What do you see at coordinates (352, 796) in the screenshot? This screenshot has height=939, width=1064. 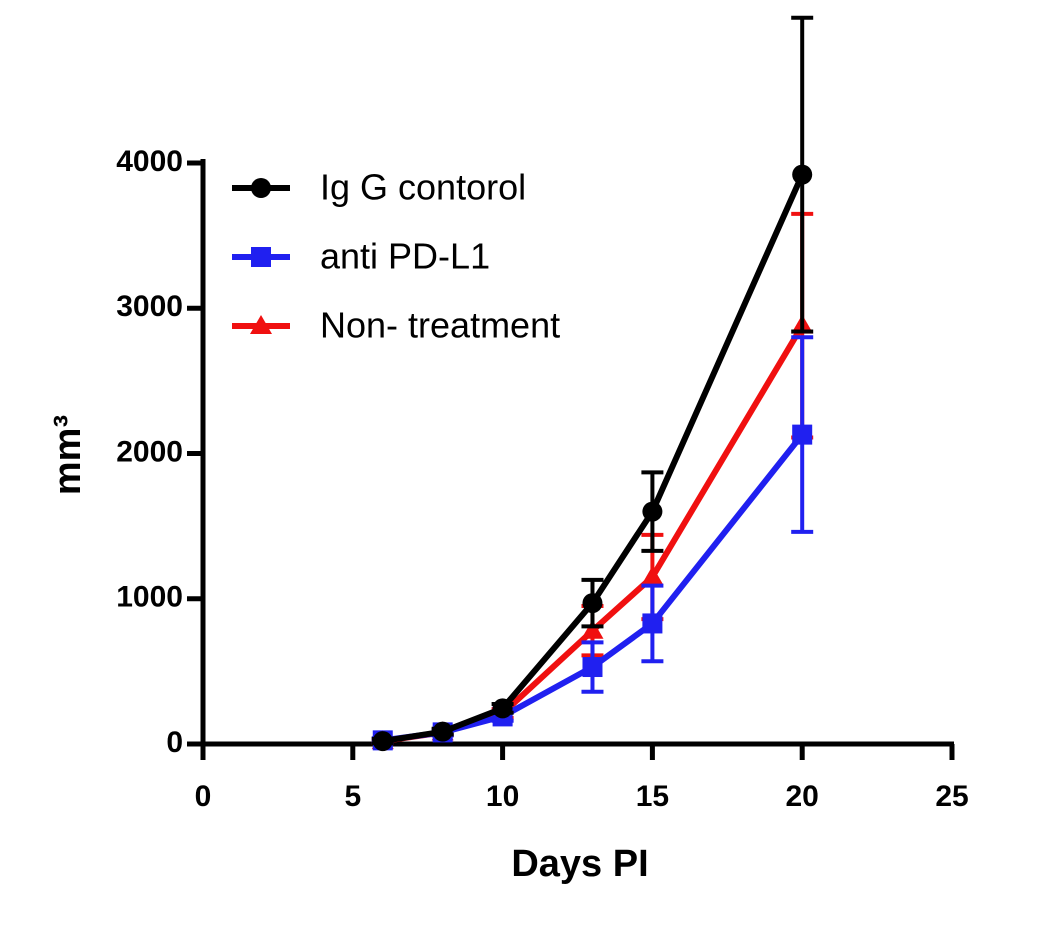 I see `x-tick-label: 5` at bounding box center [352, 796].